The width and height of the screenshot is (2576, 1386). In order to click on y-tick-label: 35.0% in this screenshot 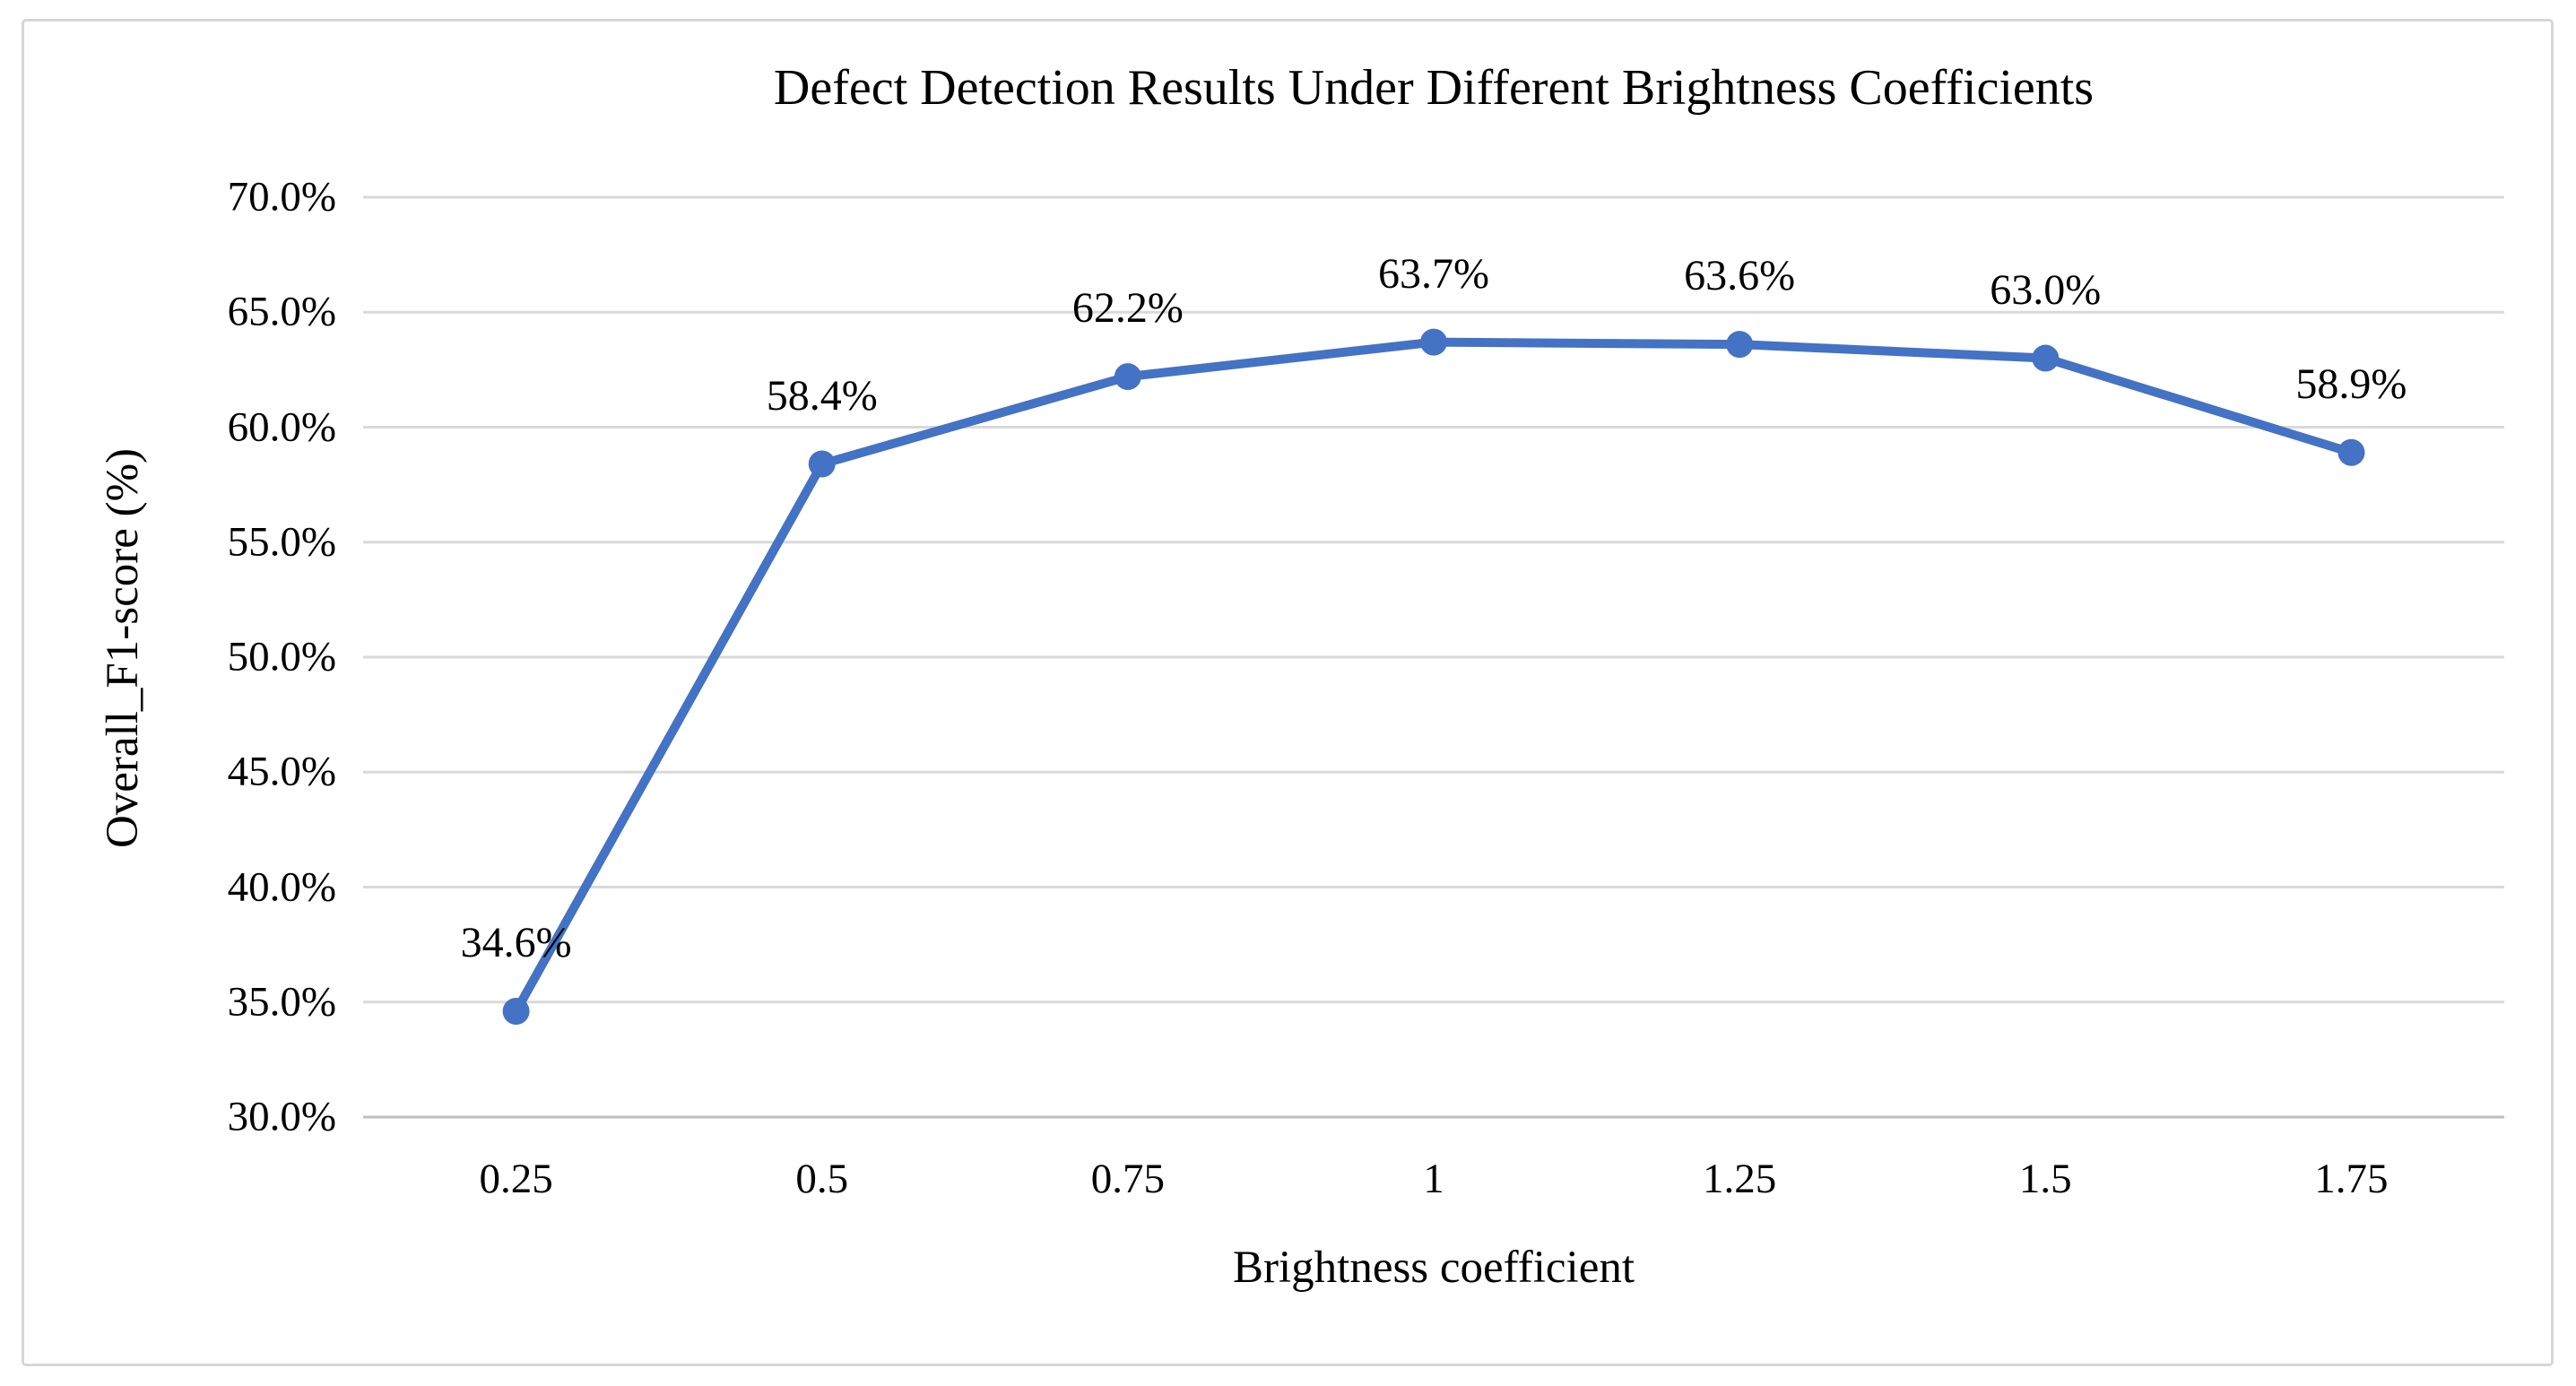, I will do `click(281, 1002)`.